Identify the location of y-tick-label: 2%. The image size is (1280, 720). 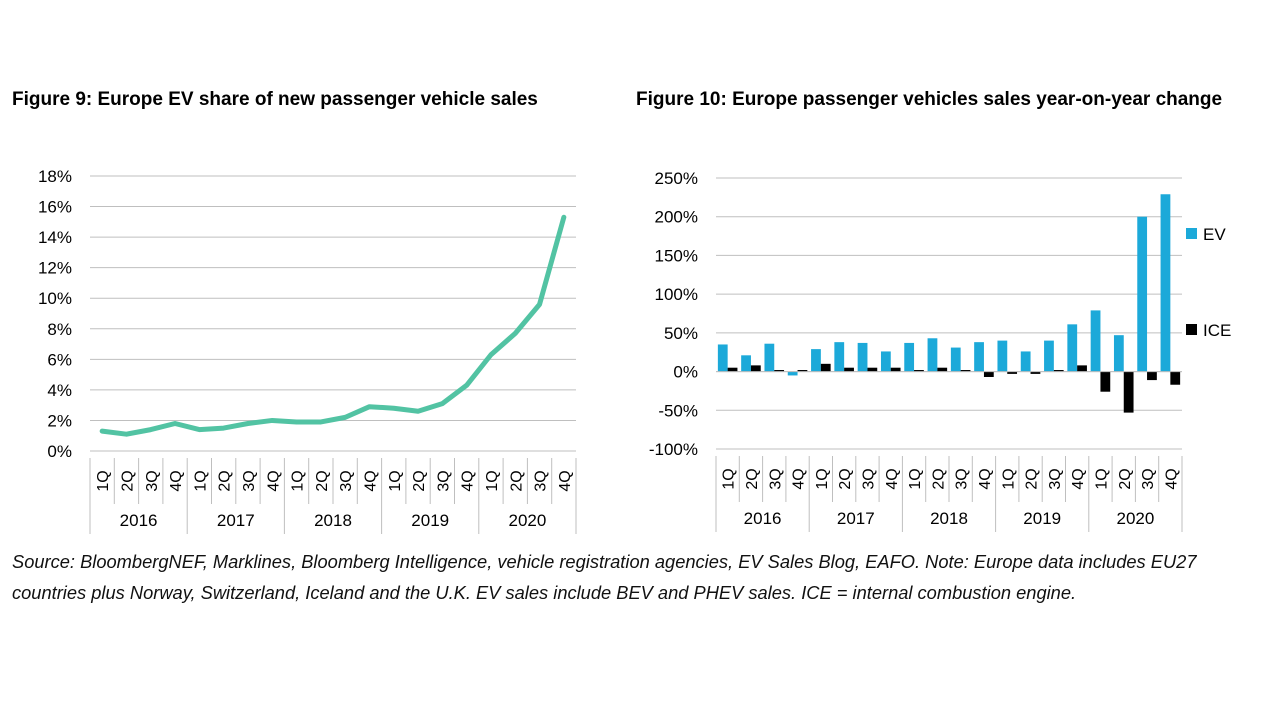
(59, 420).